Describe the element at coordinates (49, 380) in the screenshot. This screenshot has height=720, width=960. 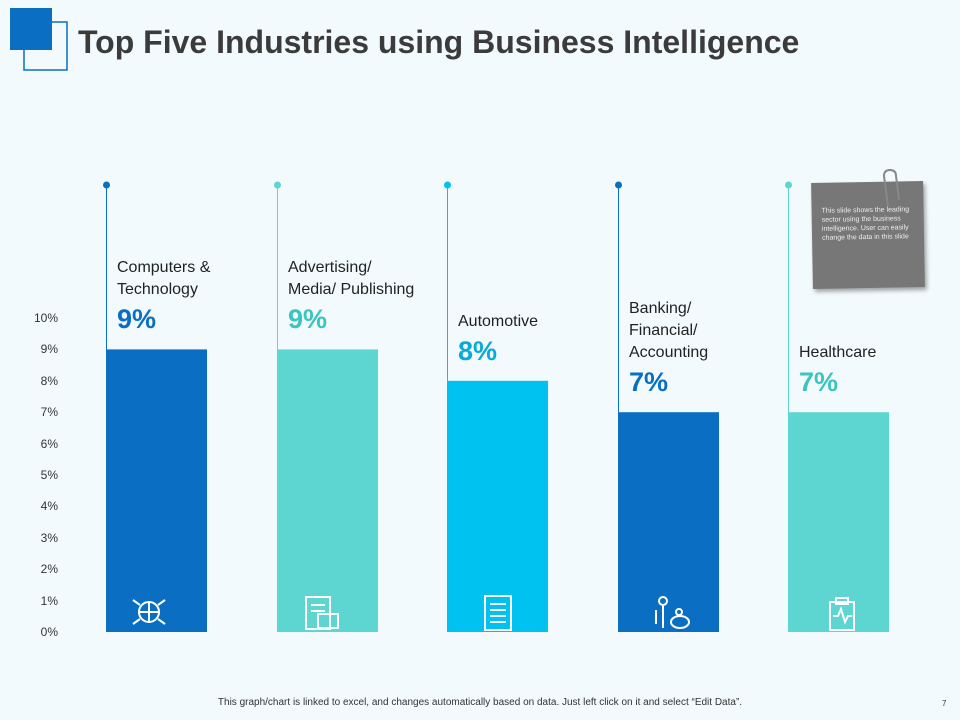
I see `y-tick-label: 8%` at that location.